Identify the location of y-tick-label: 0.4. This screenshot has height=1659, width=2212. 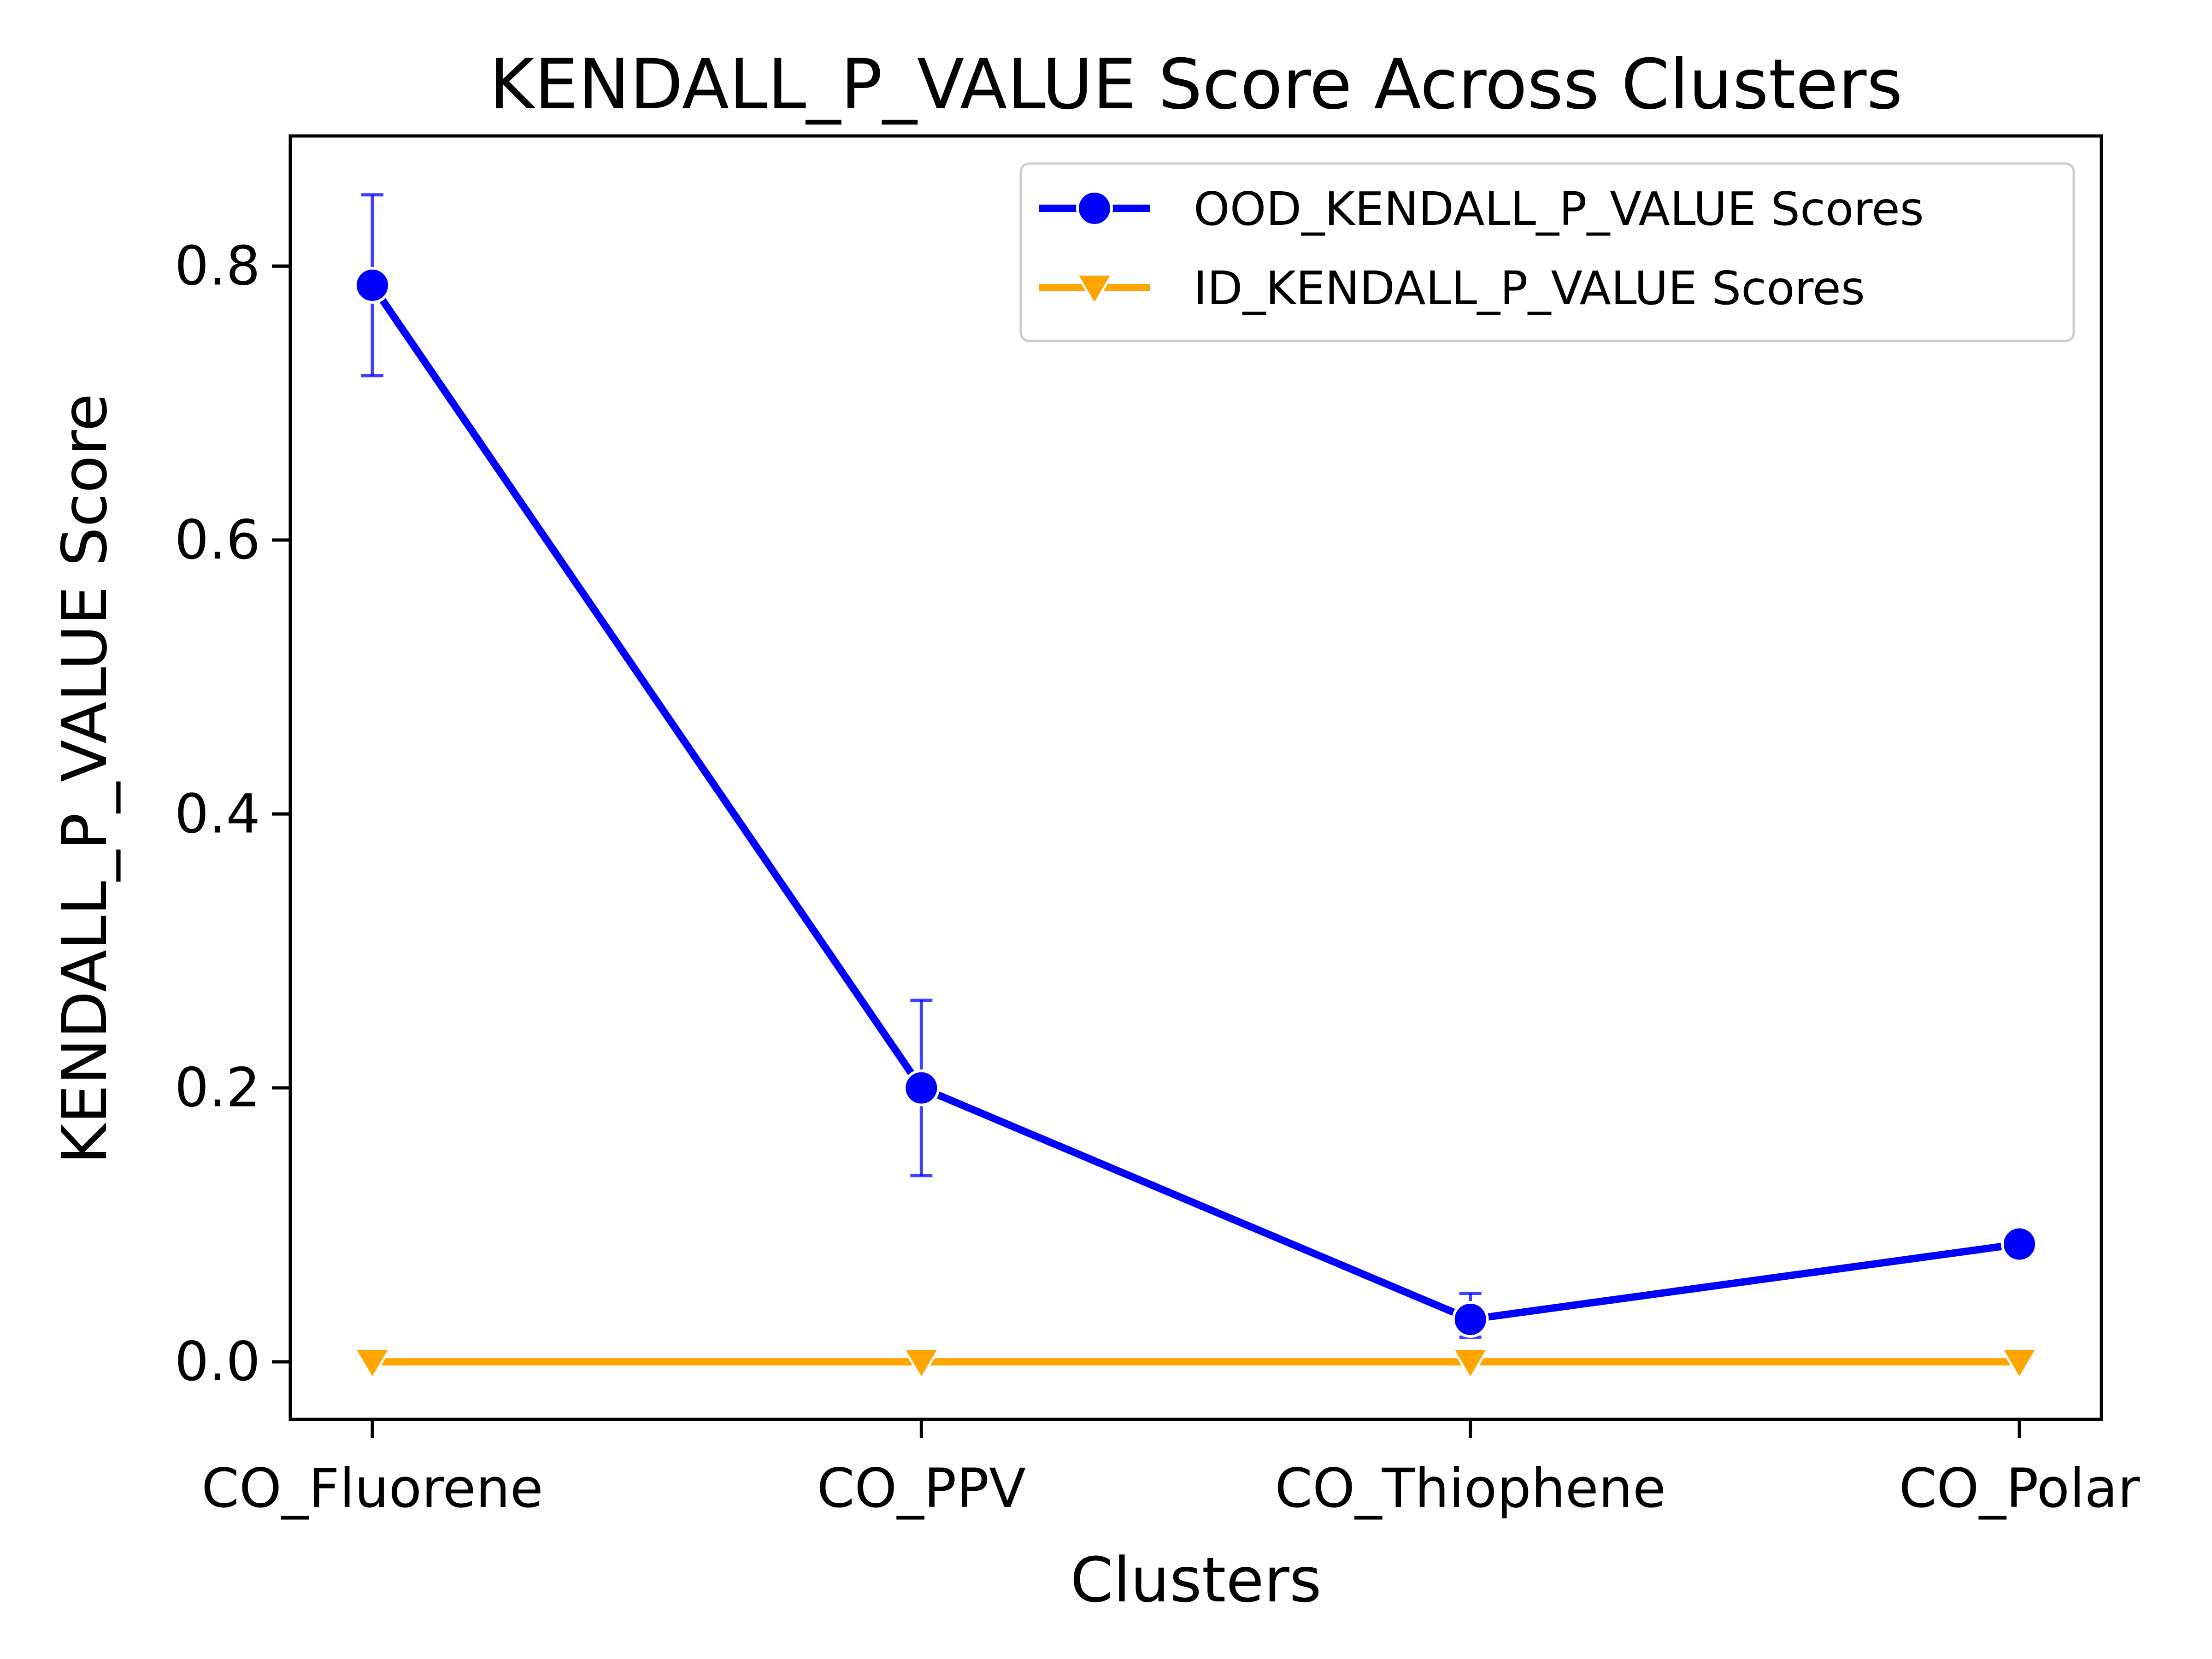
(217, 813).